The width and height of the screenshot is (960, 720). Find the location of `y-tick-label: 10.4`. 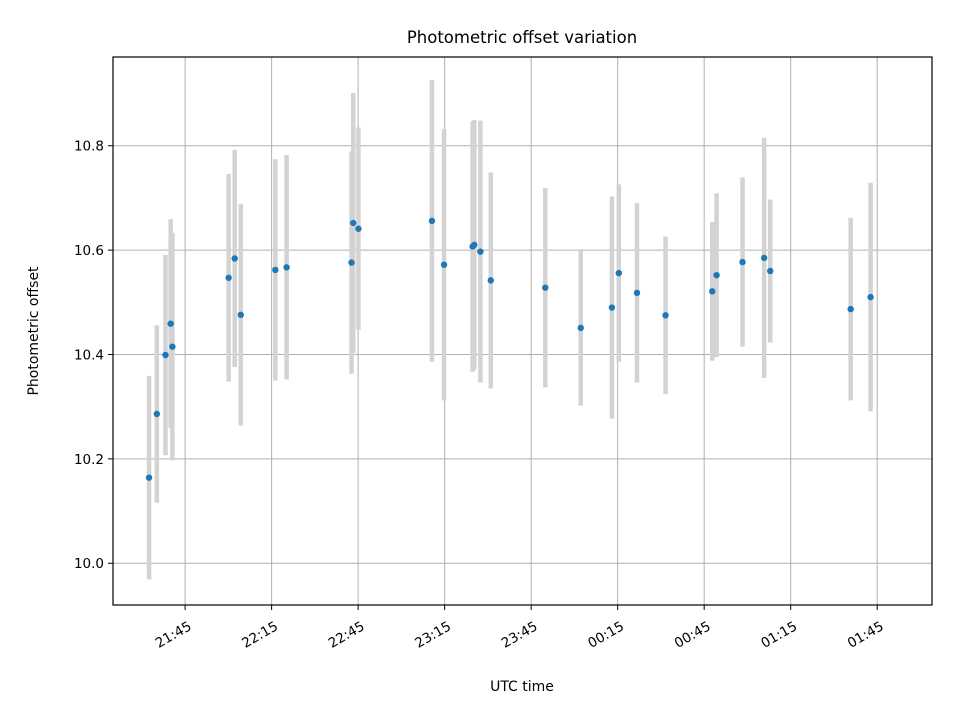

y-tick-label: 10.4 is located at coordinates (89, 355).